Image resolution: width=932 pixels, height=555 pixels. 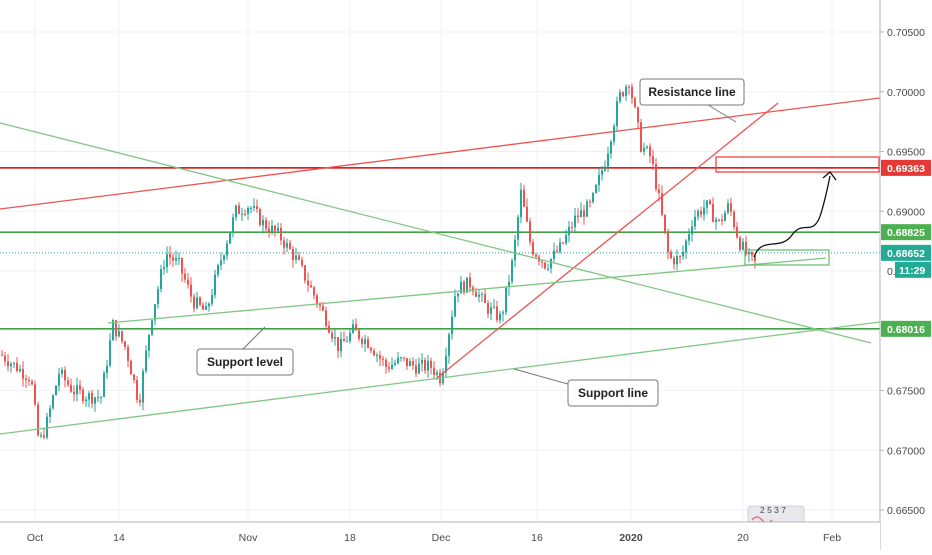 I want to click on support-level-trendline, so click(x=467, y=290).